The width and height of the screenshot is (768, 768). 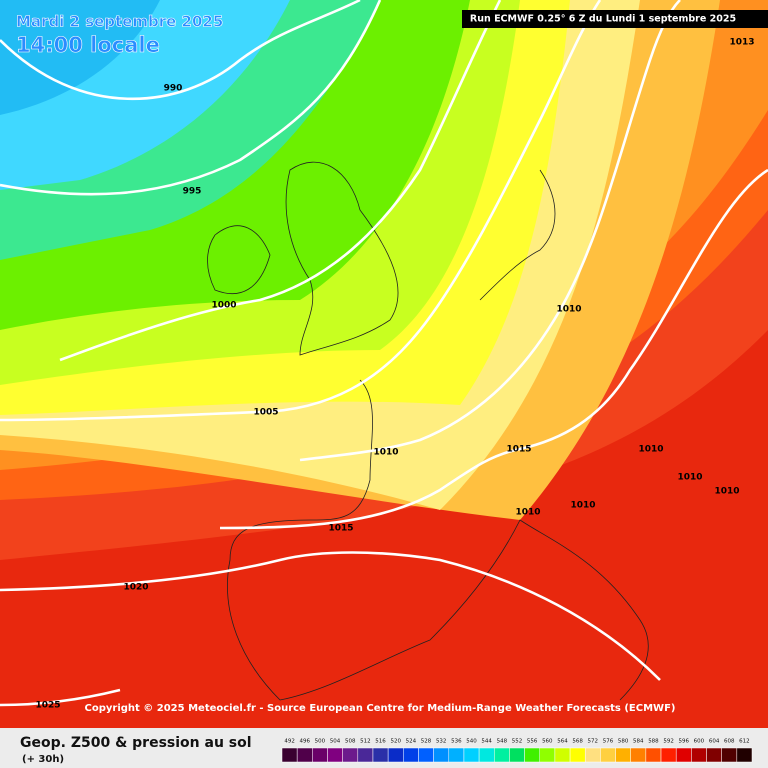 What do you see at coordinates (684, 742) in the screenshot?
I see `legend-label: 596` at bounding box center [684, 742].